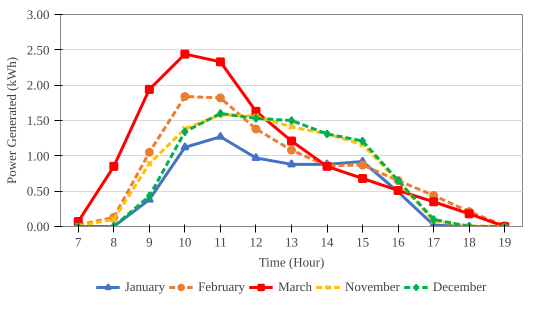 The height and width of the screenshot is (310, 540). Describe the element at coordinates (459, 287) in the screenshot. I see `legend-label: December` at that location.